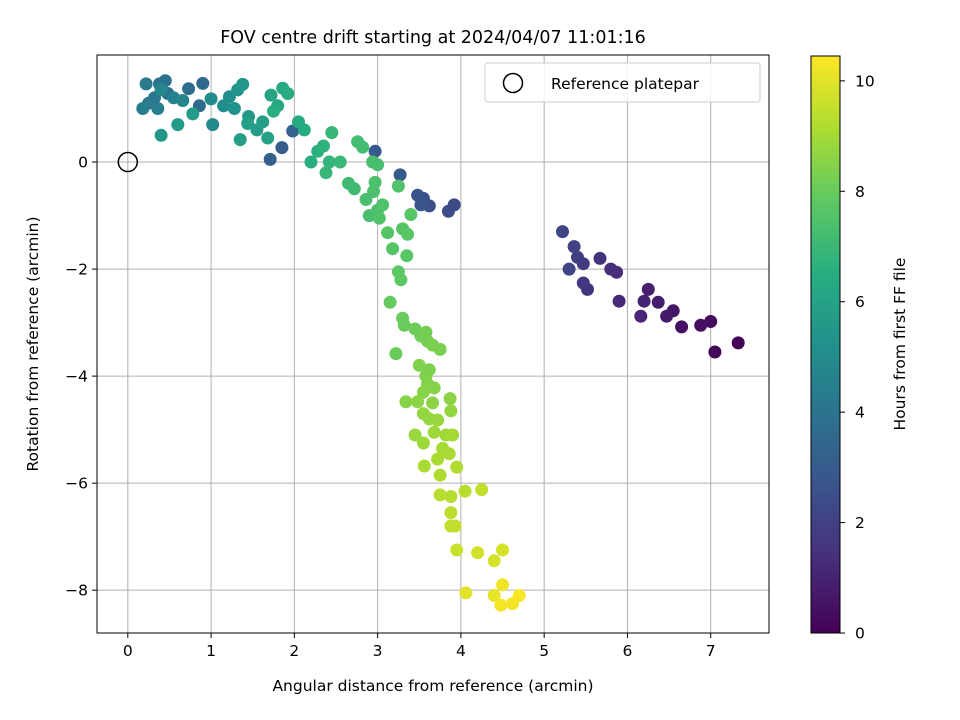  Describe the element at coordinates (860, 634) in the screenshot. I see `colorbar-tick-label: 0` at that location.